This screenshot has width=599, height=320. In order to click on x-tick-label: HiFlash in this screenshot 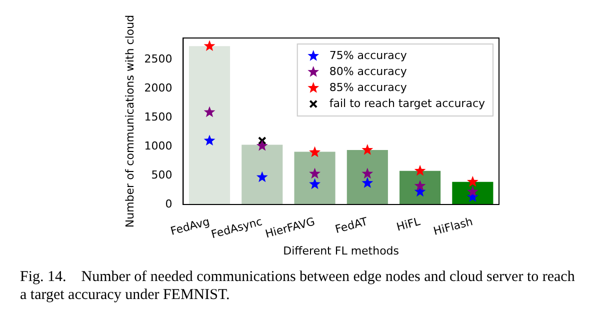, I will do `click(453, 226)`.